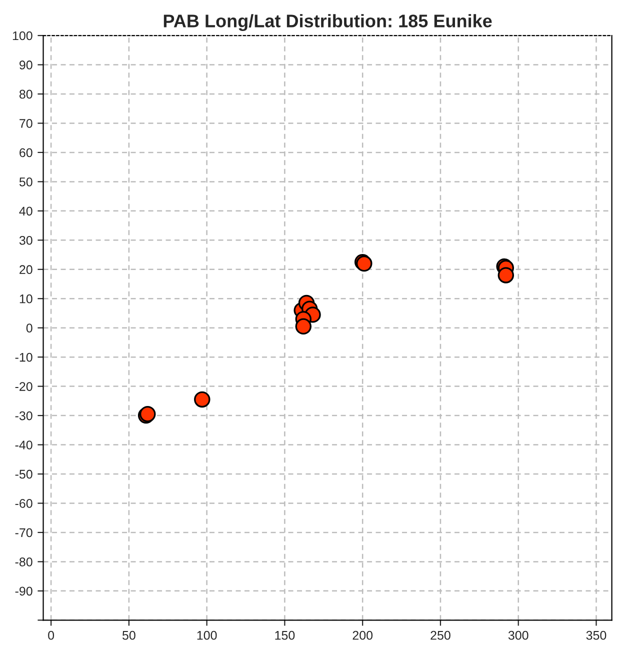 The height and width of the screenshot is (646, 618). I want to click on x-tick-label: 200, so click(362, 635).